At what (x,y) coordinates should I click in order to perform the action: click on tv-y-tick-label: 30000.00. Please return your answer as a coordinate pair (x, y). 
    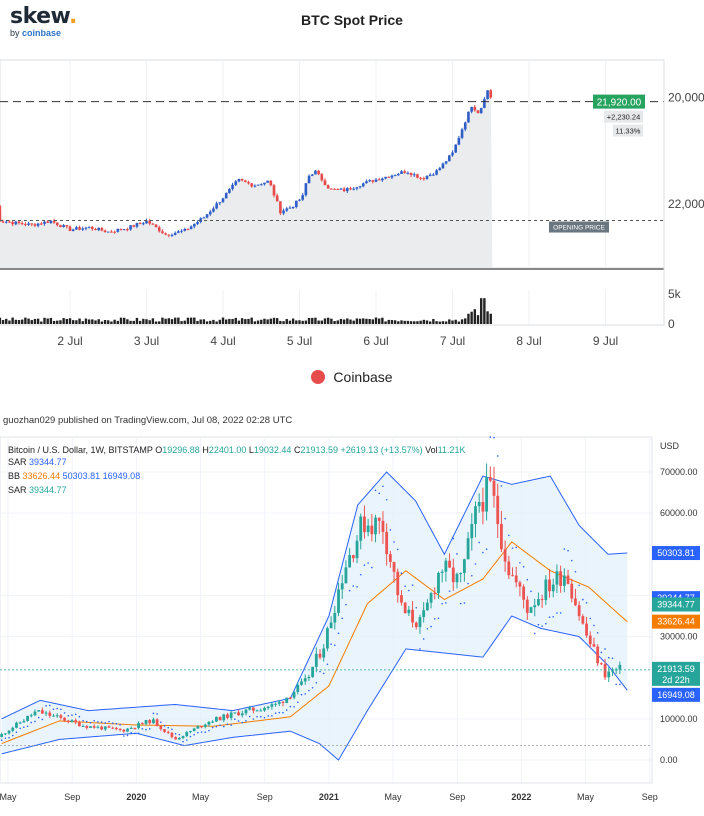
    Looking at the image, I should click on (679, 637).